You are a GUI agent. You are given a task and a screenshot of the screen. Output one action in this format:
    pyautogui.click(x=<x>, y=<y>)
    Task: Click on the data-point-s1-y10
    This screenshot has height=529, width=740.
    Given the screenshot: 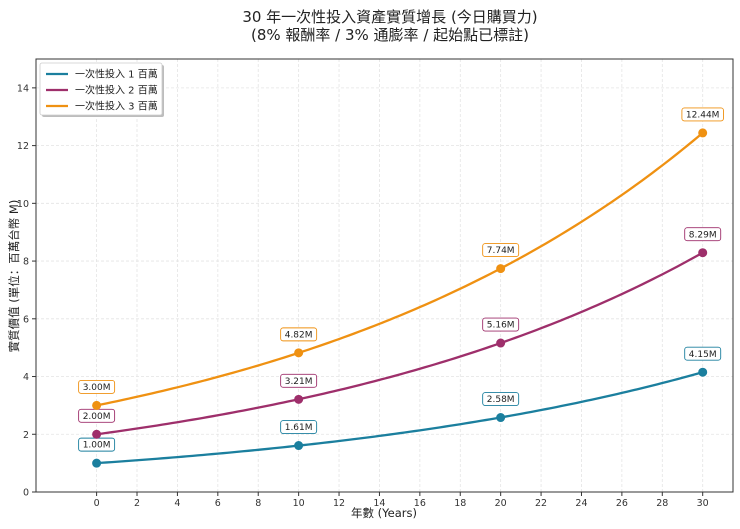 What is the action you would take?
    pyautogui.click(x=299, y=446)
    